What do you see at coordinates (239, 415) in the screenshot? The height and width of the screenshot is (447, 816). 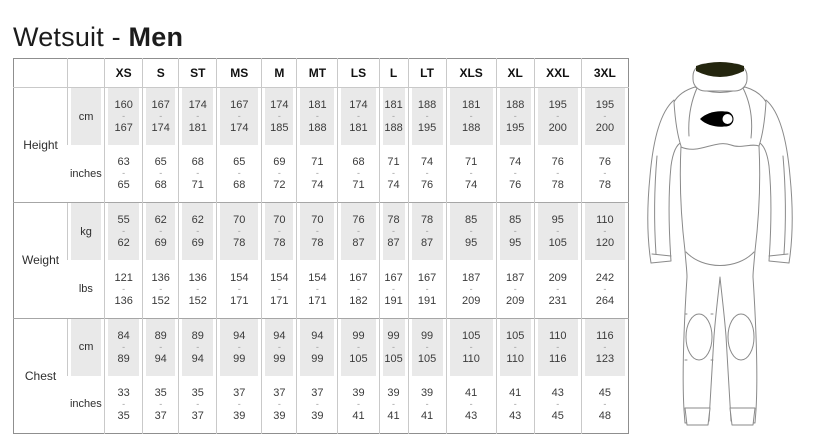 I see `range-hi-value: 39` at bounding box center [239, 415].